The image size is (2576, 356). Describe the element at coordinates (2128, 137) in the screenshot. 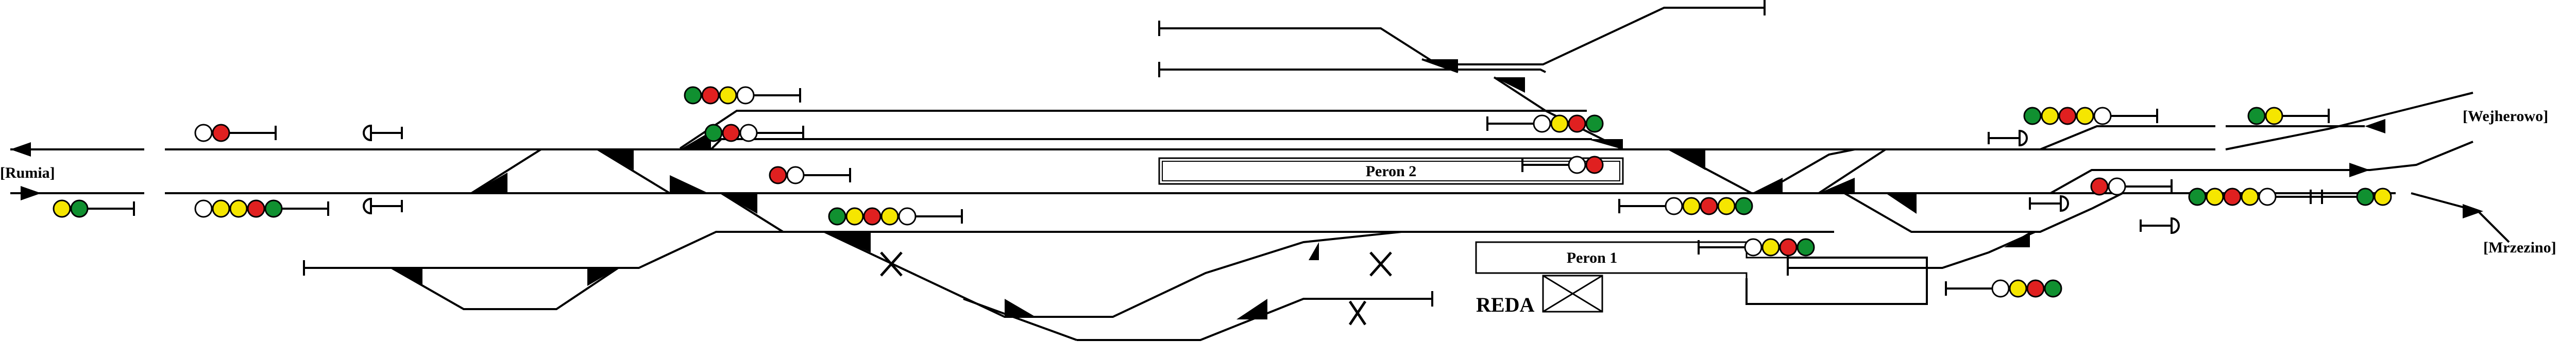

I see `crossover-east-branch` at that location.